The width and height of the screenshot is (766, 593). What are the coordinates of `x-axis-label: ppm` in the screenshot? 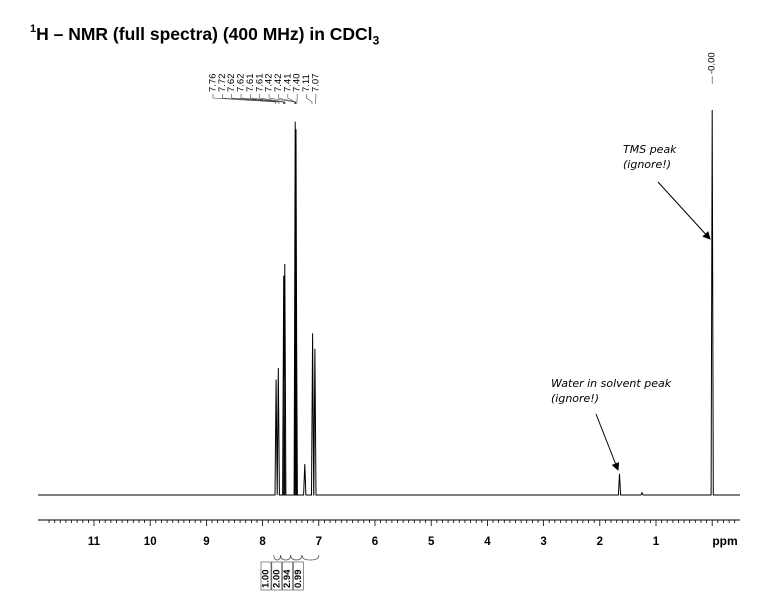 It's located at (724, 541).